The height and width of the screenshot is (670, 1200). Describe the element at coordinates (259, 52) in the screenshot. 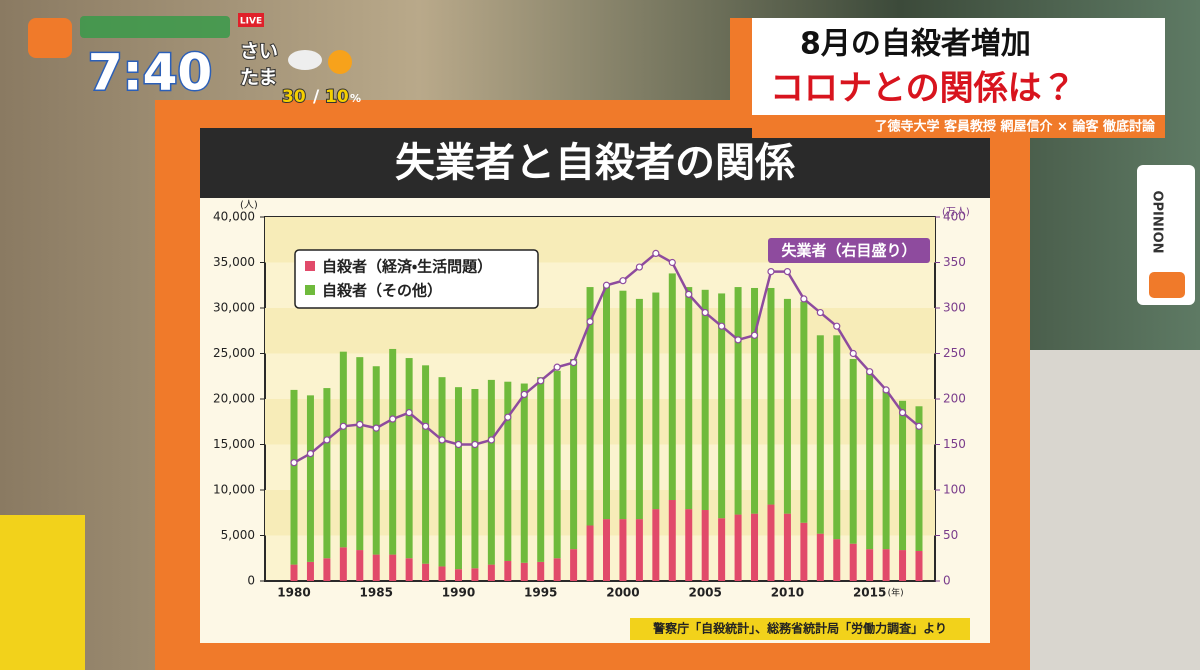

I see `weather-city: さい` at that location.